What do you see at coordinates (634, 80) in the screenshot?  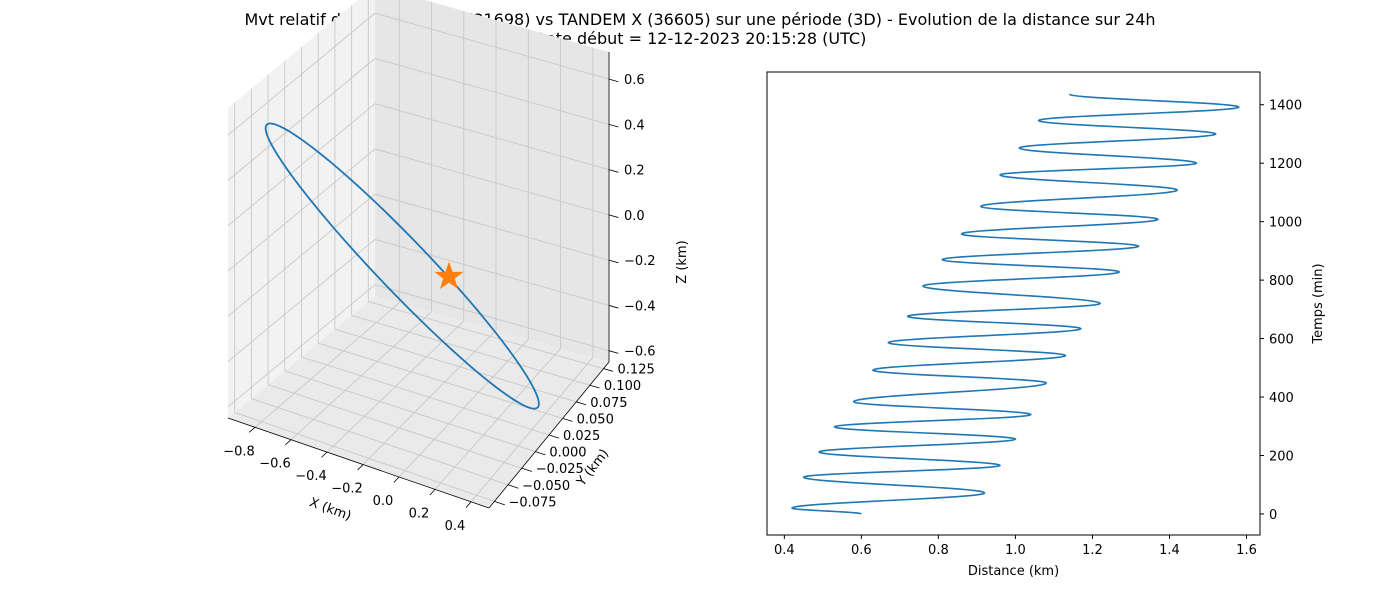 I see `z-tick-label: 0.6` at bounding box center [634, 80].